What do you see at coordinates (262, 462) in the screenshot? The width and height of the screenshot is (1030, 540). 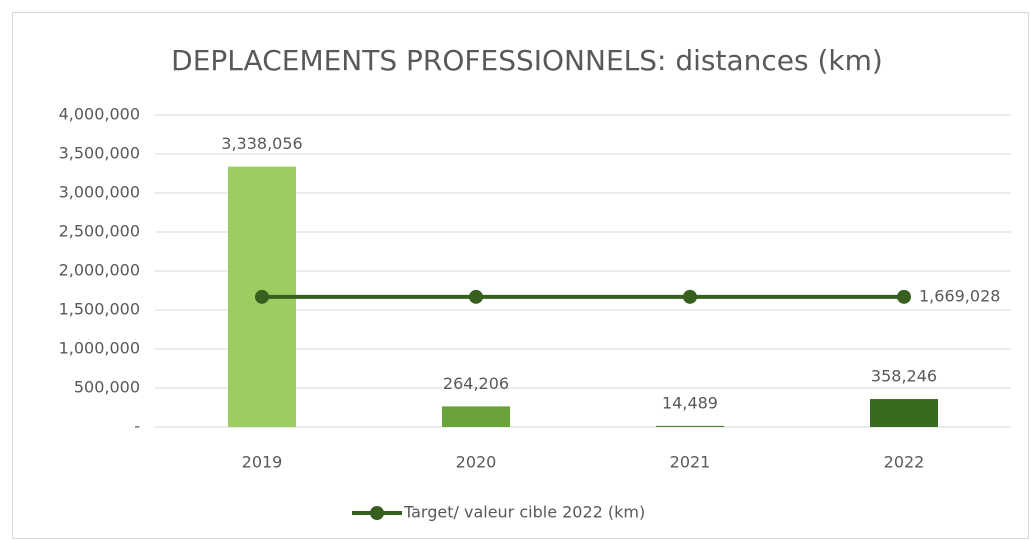 I see `x-tick-label: 2019` at bounding box center [262, 462].